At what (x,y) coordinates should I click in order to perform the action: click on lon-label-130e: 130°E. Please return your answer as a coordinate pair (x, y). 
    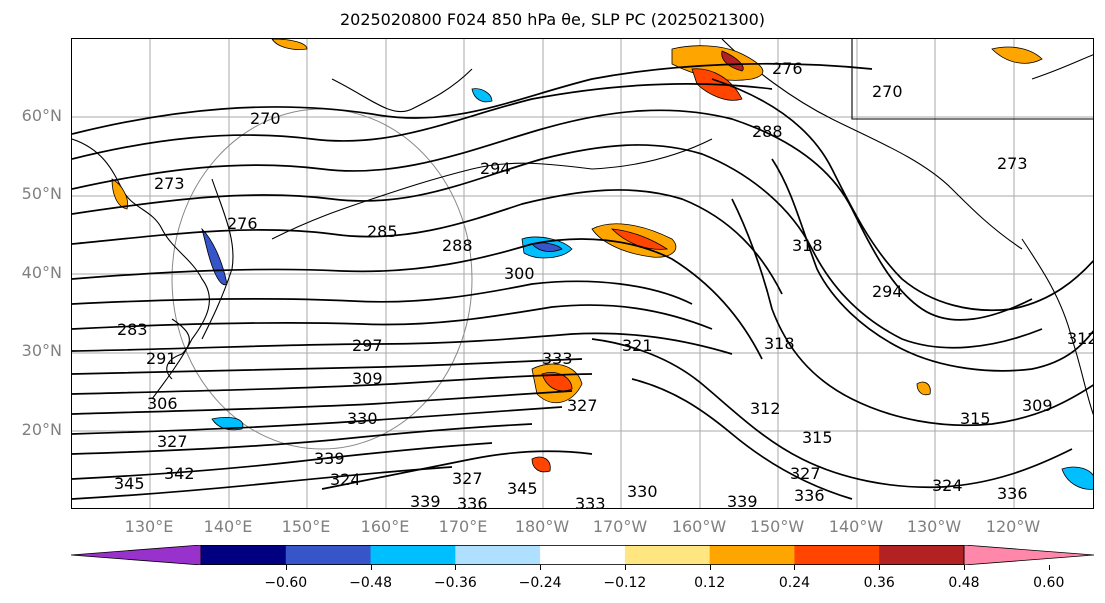
    Looking at the image, I should click on (149, 526).